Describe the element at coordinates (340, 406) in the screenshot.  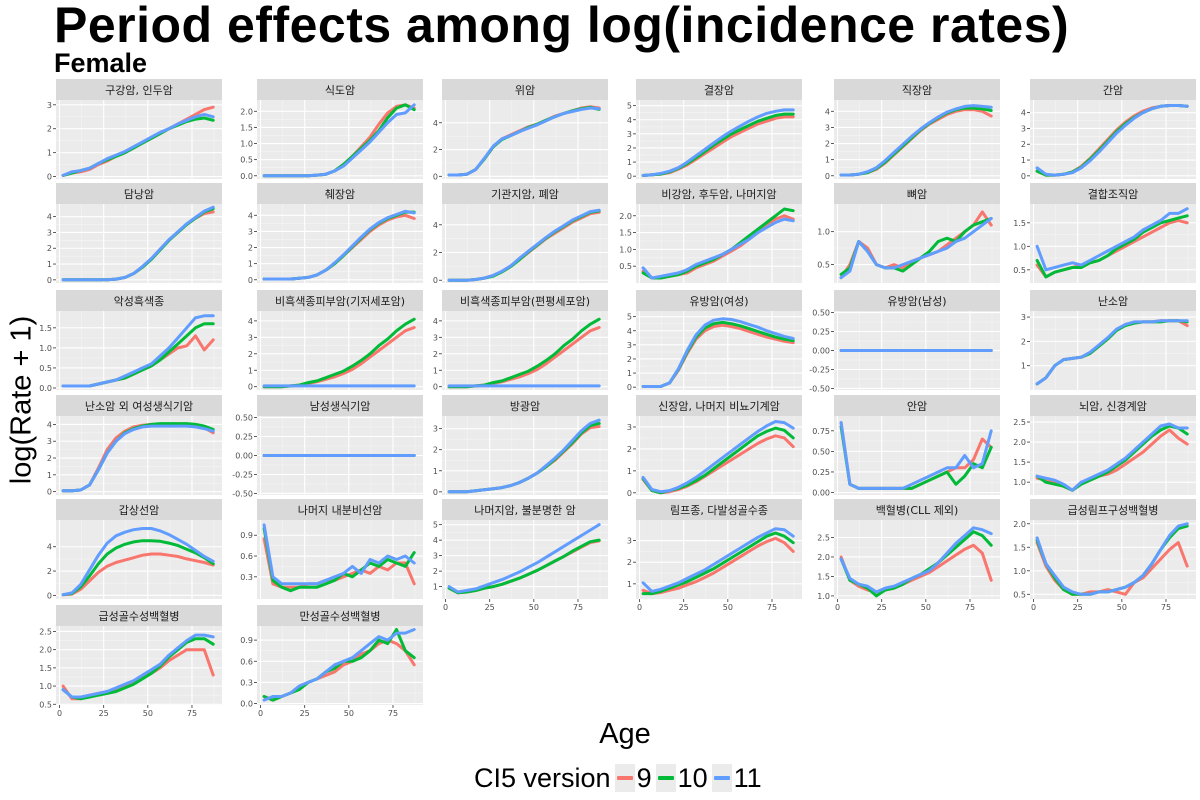
I see `facet-strip-label: 남성생식기암` at that location.